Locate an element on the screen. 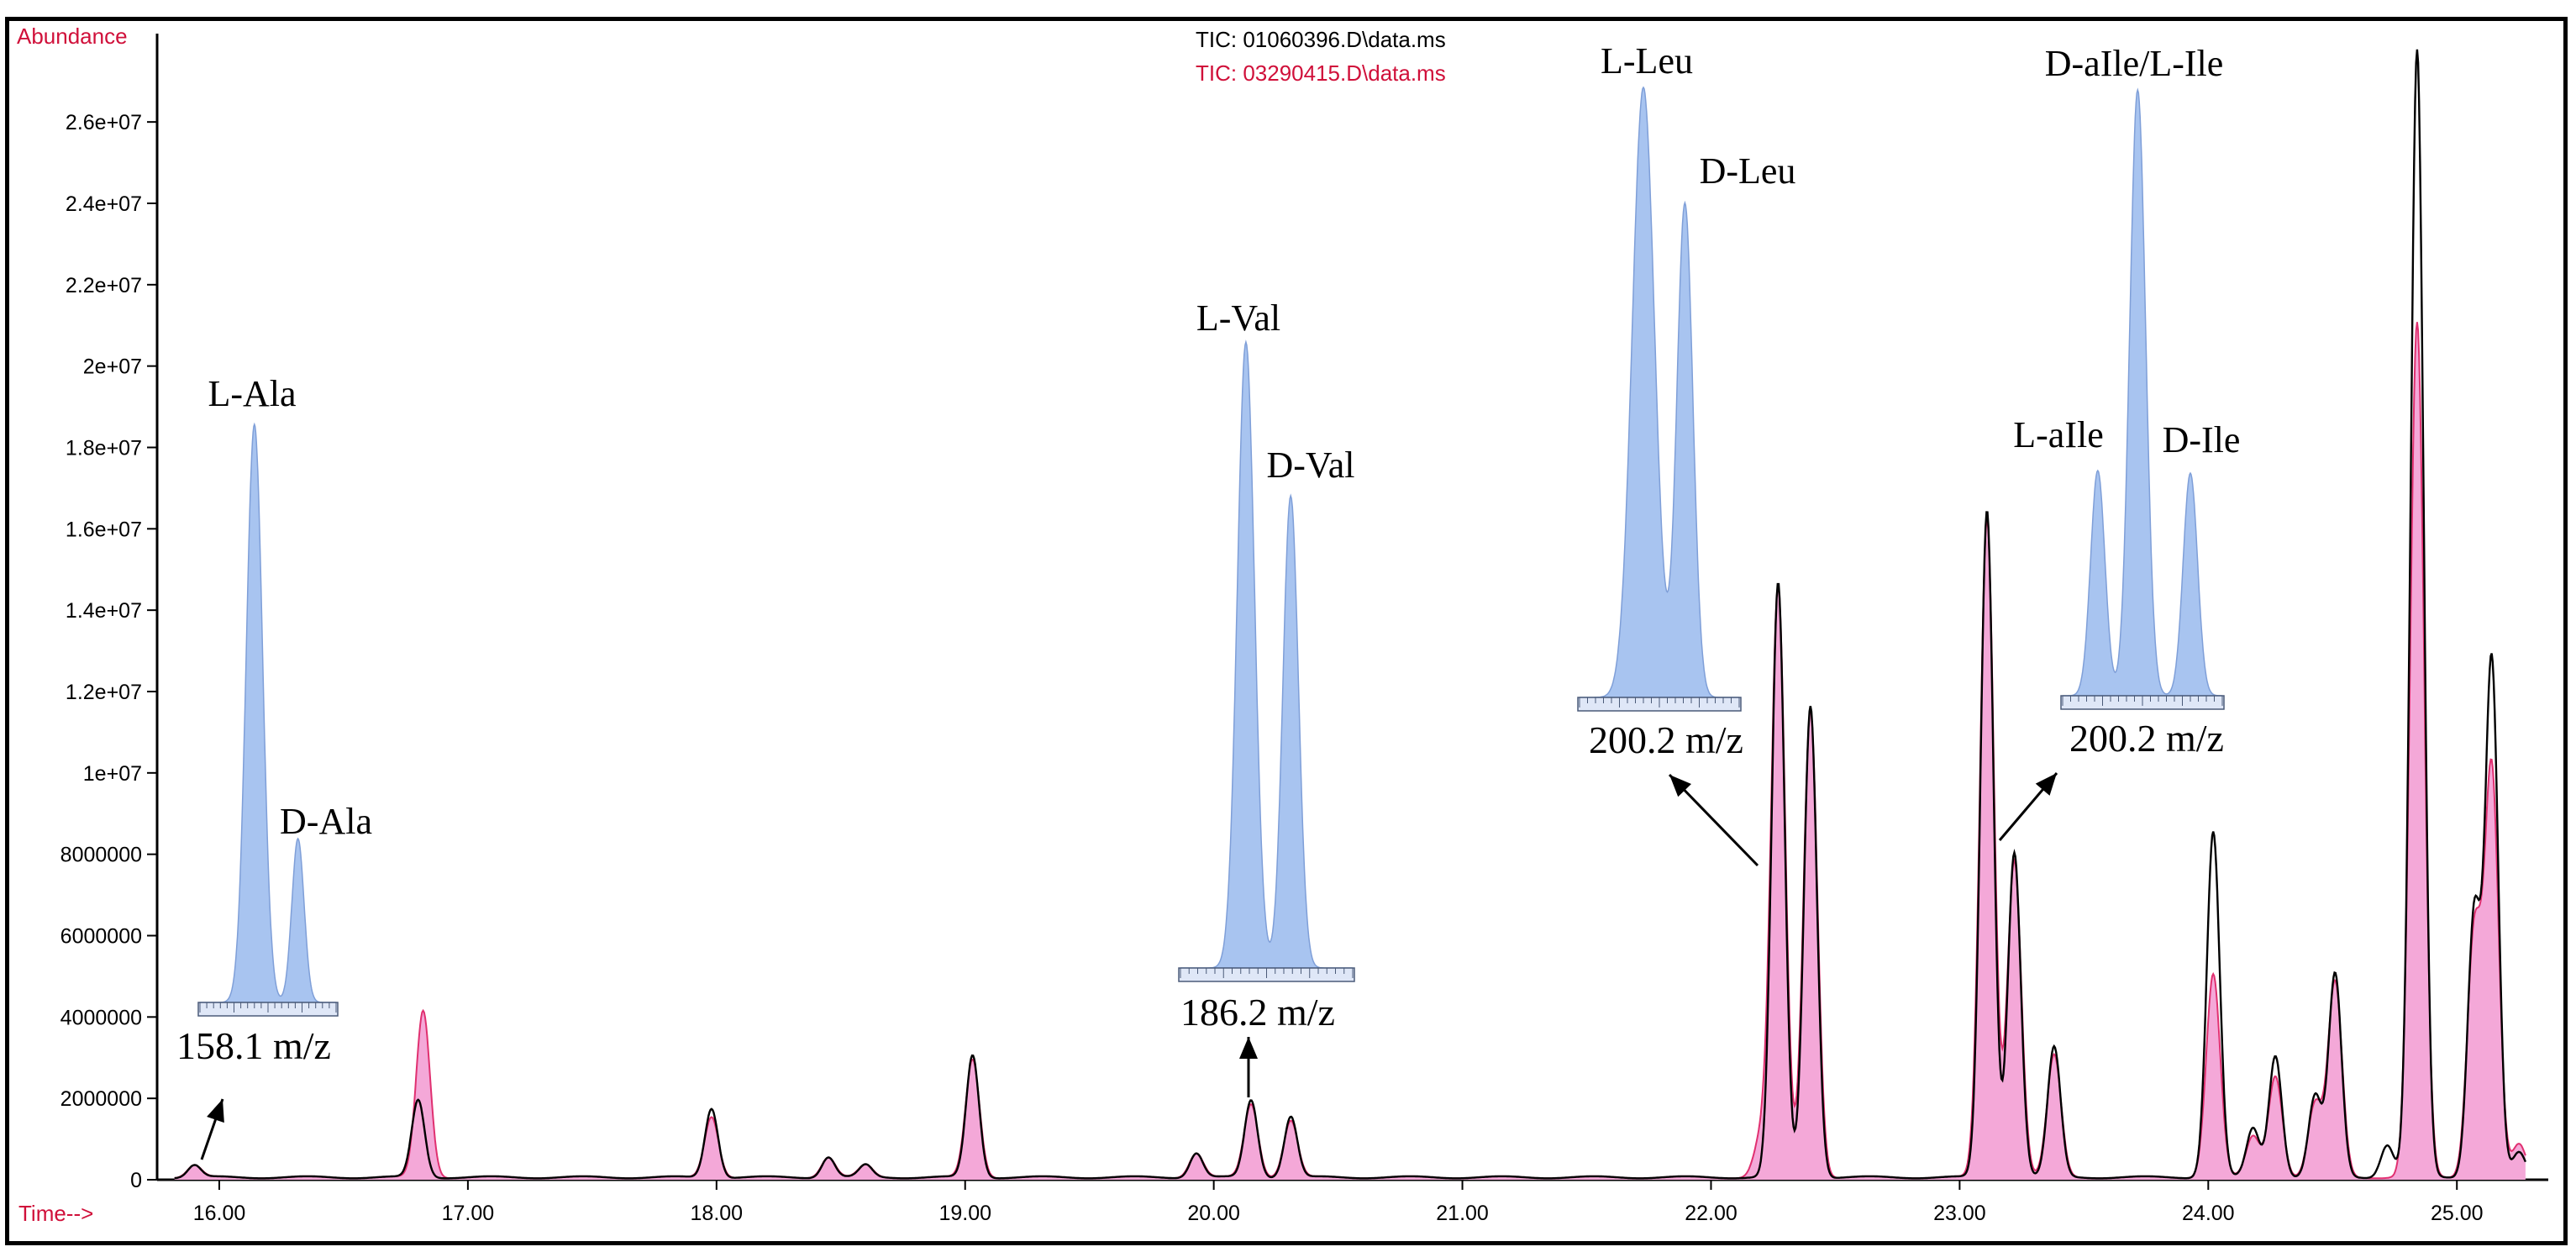 The image size is (2576, 1252). peak-label: L-aIle is located at coordinates (2058, 434).